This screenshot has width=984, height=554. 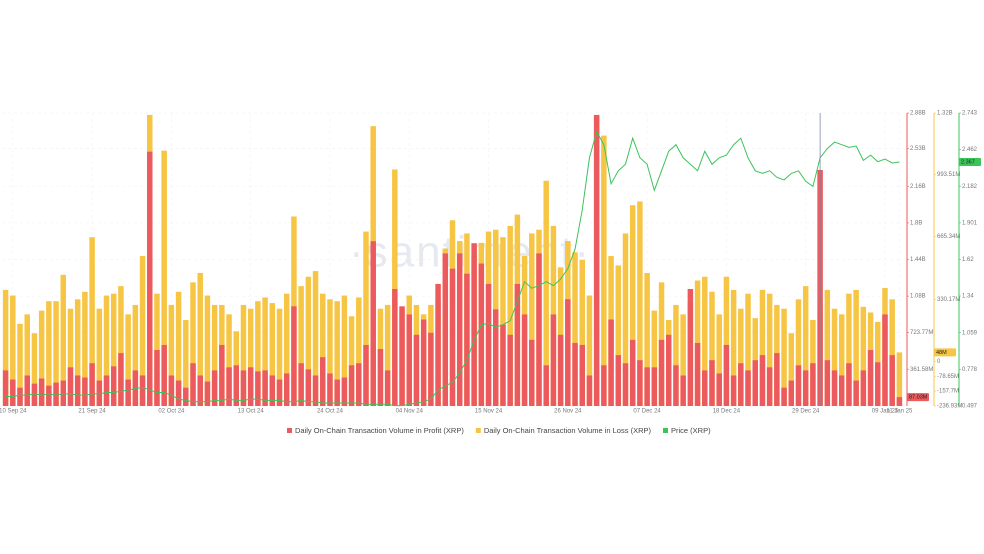 What do you see at coordinates (899, 412) in the screenshot?
I see `x-tick-label: 11 Jan 25` at bounding box center [899, 412].